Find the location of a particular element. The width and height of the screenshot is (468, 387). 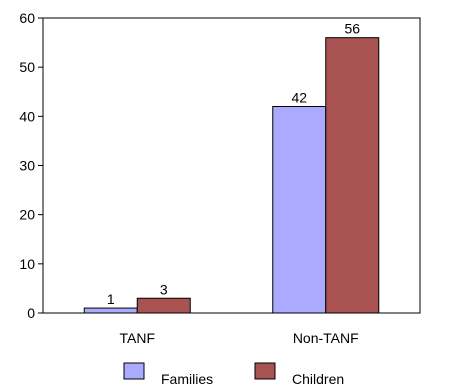

bar-children-non-tanf is located at coordinates (352, 175).